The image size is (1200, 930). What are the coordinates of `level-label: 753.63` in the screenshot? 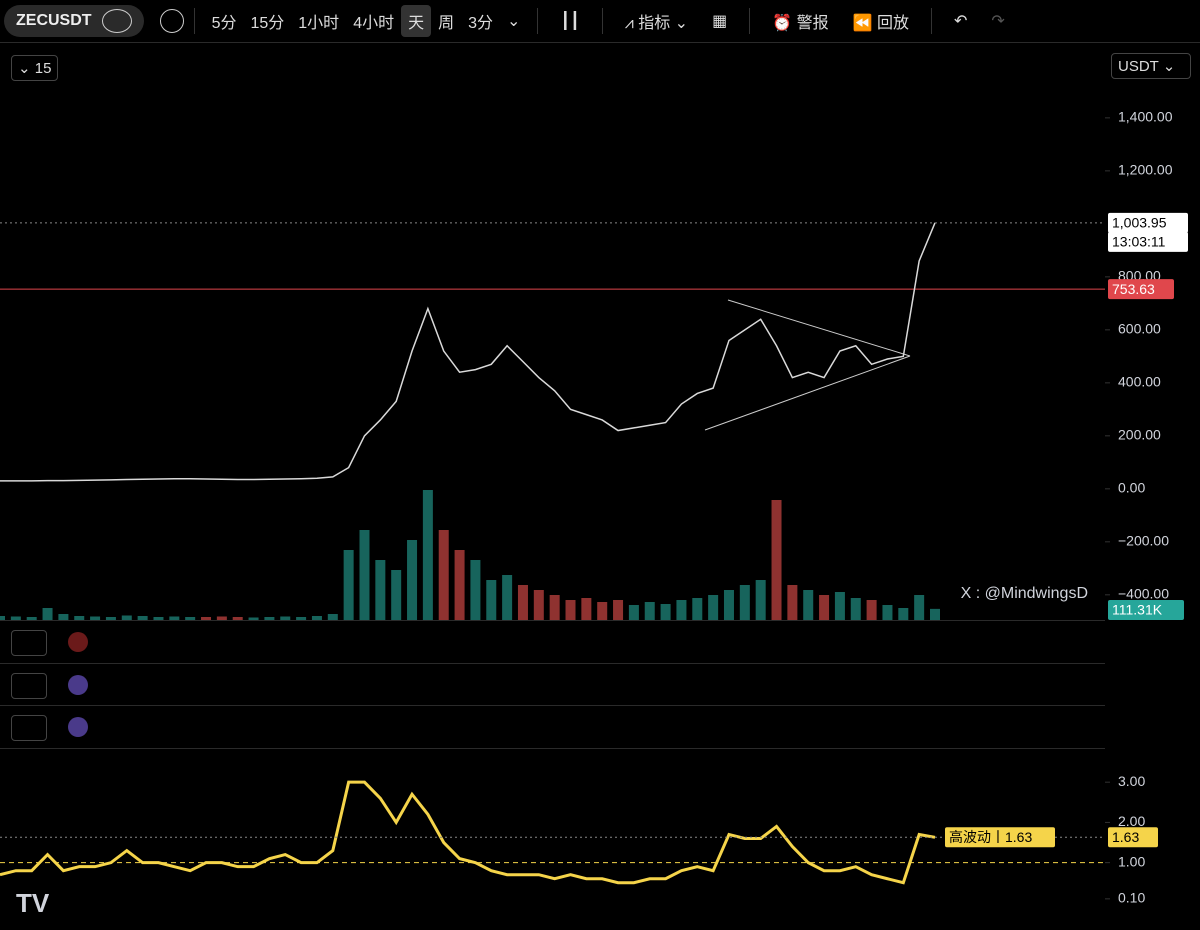 It's located at (1133, 289).